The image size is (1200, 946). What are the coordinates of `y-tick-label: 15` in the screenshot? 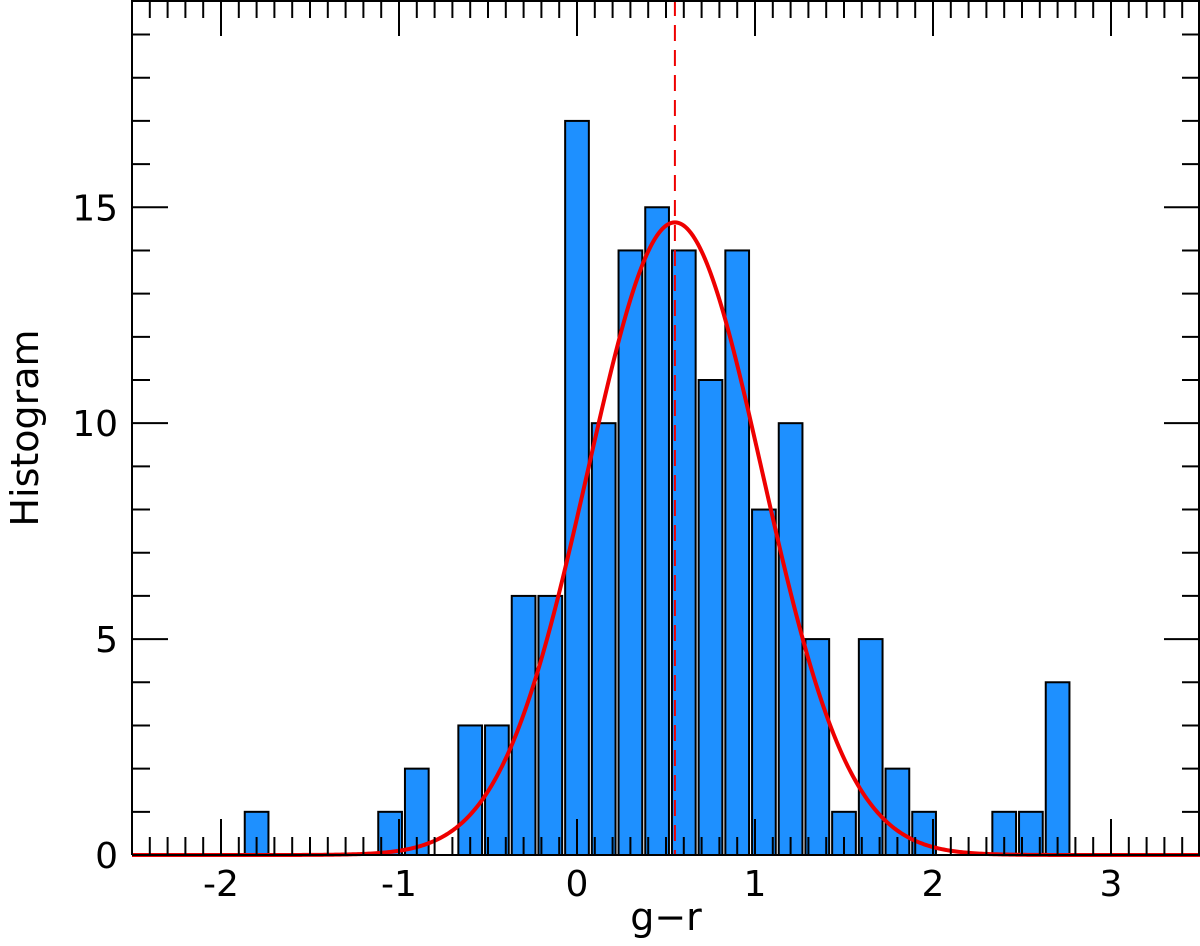 It's located at (95, 208).